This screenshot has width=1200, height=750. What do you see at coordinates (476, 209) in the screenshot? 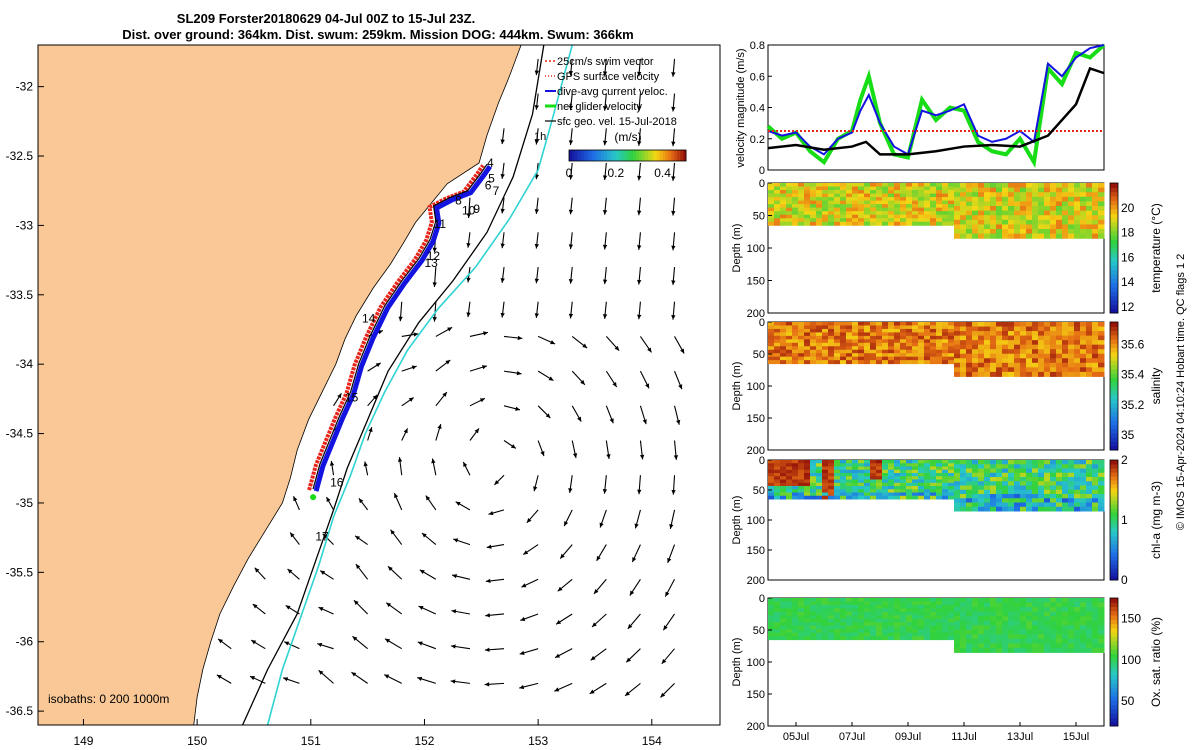
I see `day-label: 9` at bounding box center [476, 209].